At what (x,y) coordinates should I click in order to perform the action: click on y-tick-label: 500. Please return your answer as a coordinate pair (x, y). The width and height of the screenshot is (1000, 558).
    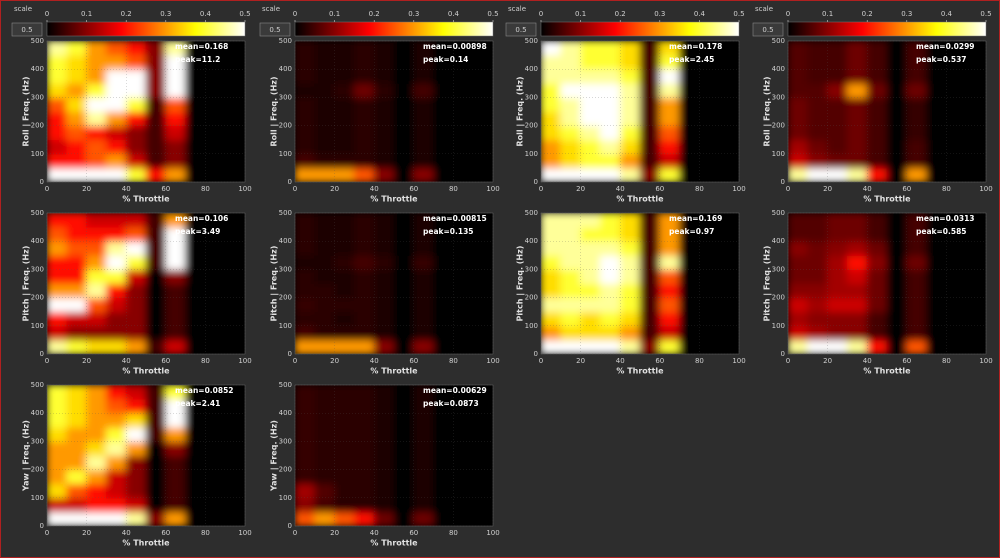
    Looking at the image, I should click on (531, 213).